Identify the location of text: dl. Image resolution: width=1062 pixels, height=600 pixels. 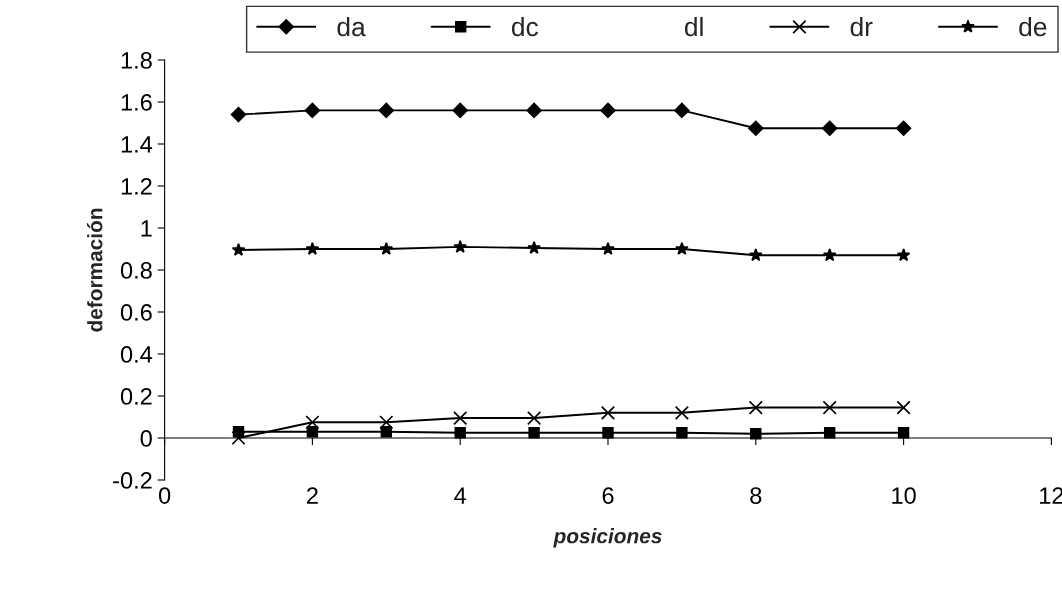
(693, 26).